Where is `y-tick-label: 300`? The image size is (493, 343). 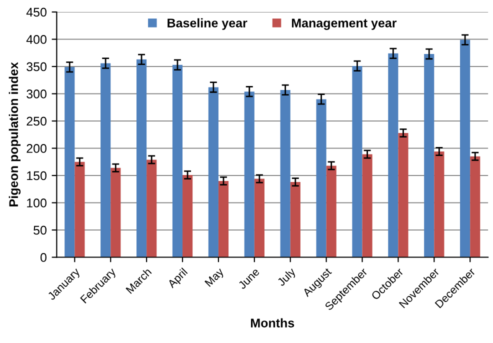 y-tick-label: 300 is located at coordinates (36, 94).